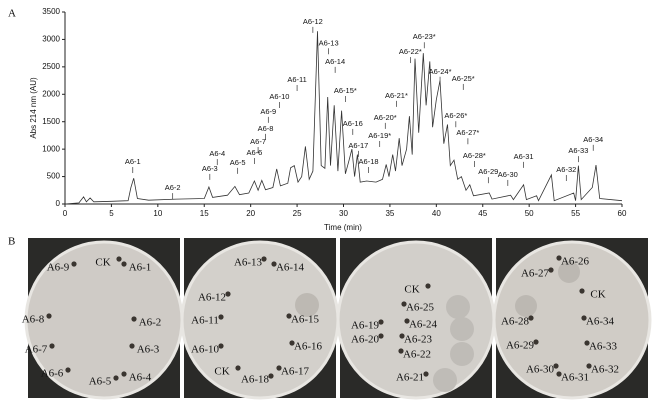 Image resolution: width=660 pixels, height=404 pixels. What do you see at coordinates (133, 161) in the screenshot?
I see `peak-label: A6-1` at bounding box center [133, 161].